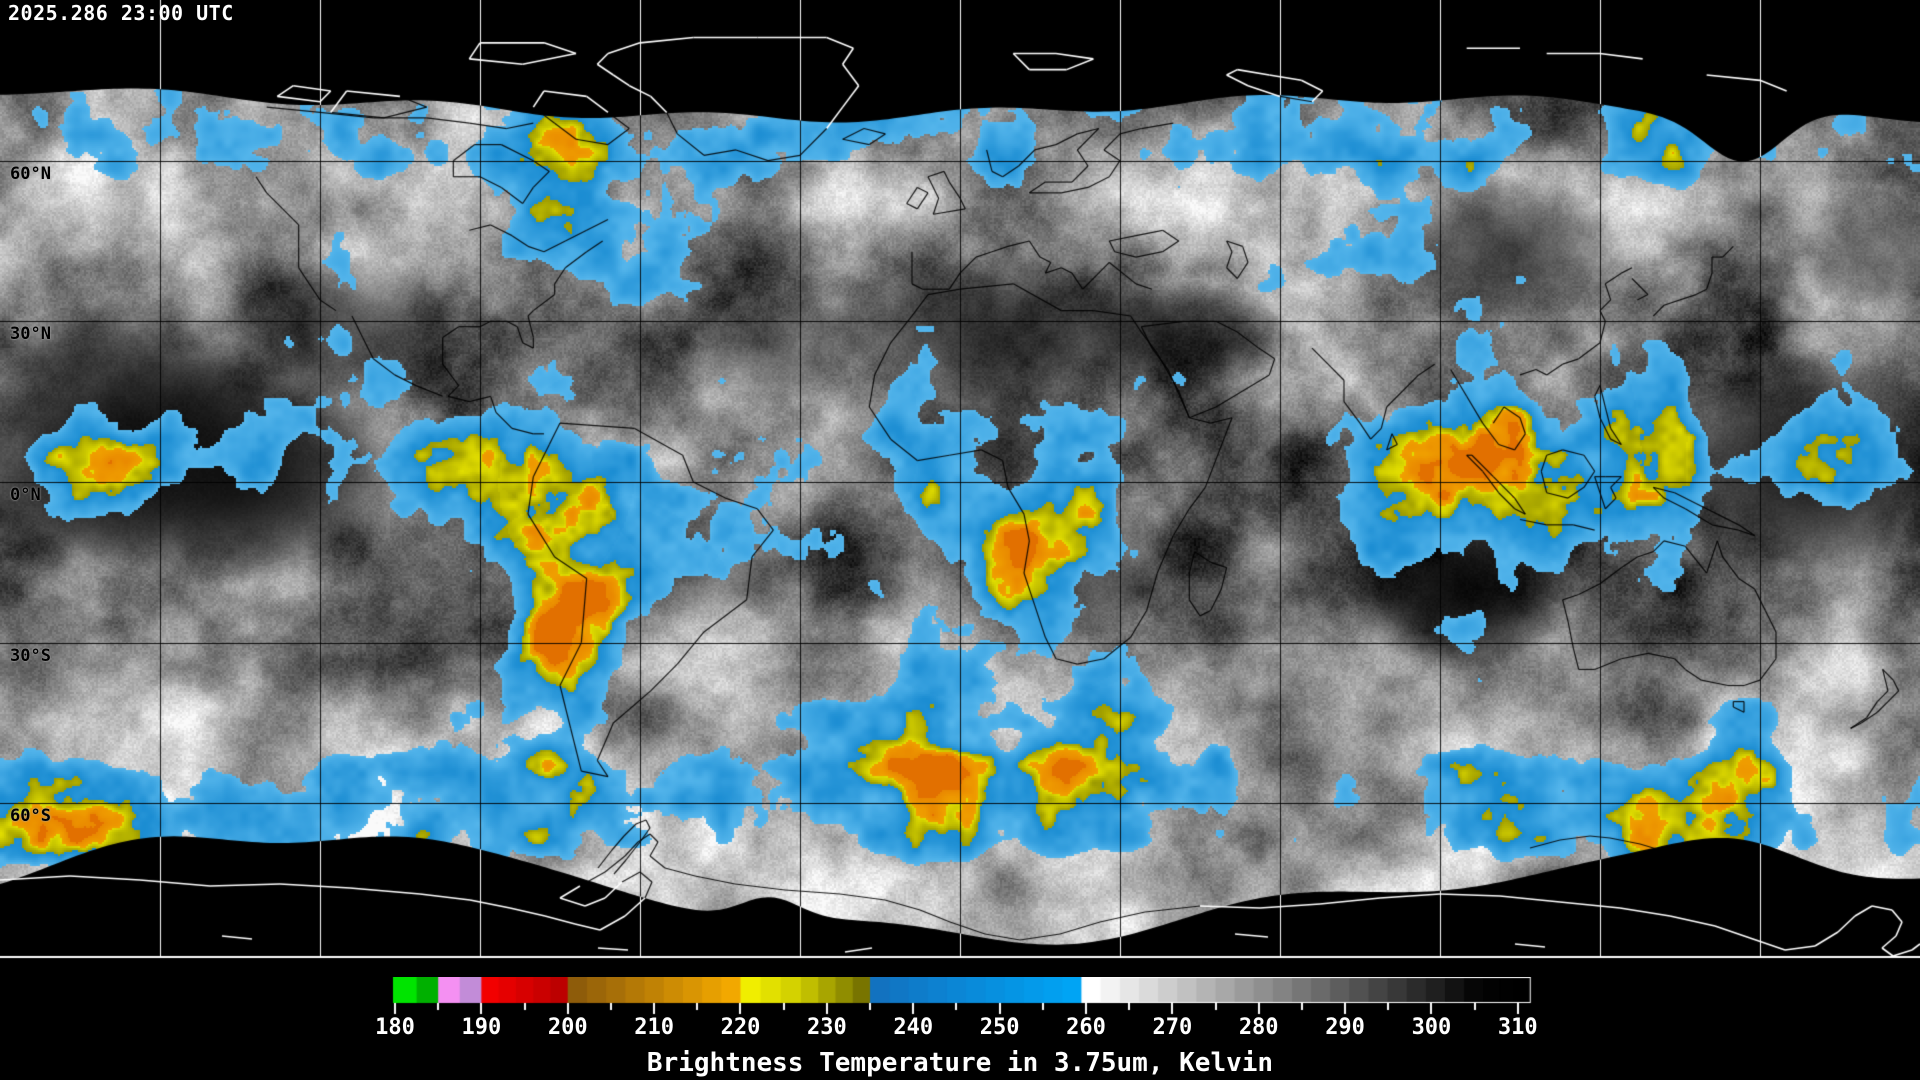  Describe the element at coordinates (1172, 1027) in the screenshot. I see `colorbar-tick-label: 270` at that location.